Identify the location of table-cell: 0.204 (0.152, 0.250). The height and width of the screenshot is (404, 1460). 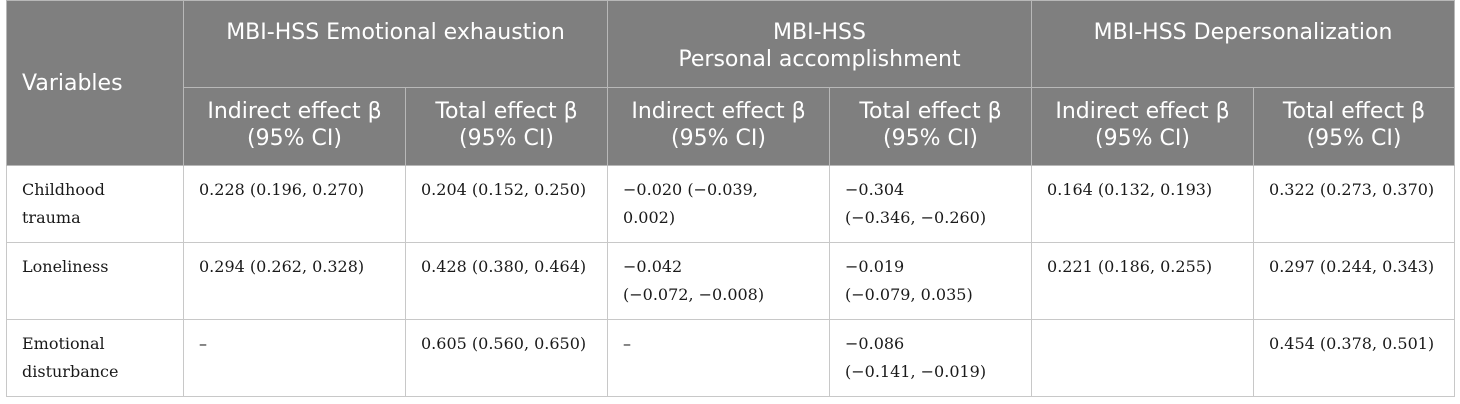
(506, 204).